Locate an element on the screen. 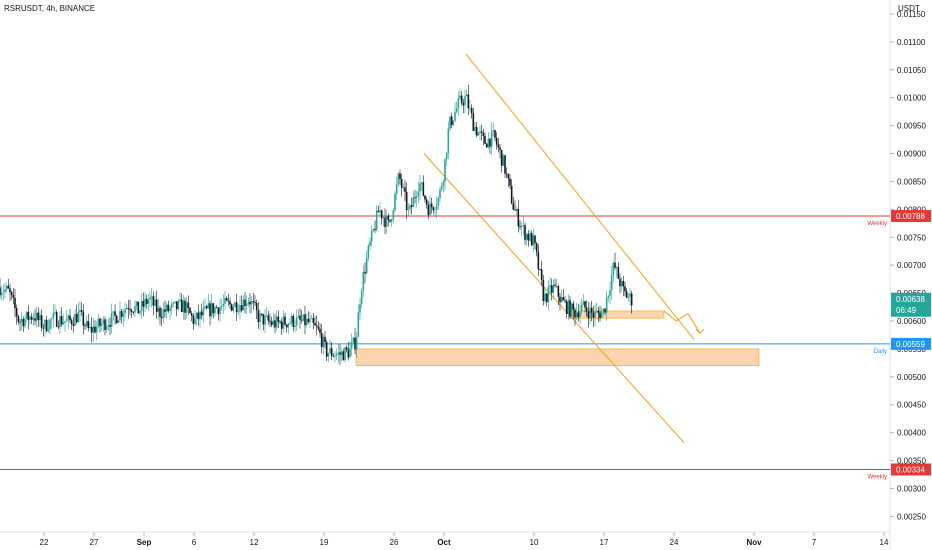 This screenshot has width=932, height=550. projection-path is located at coordinates (682, 322).